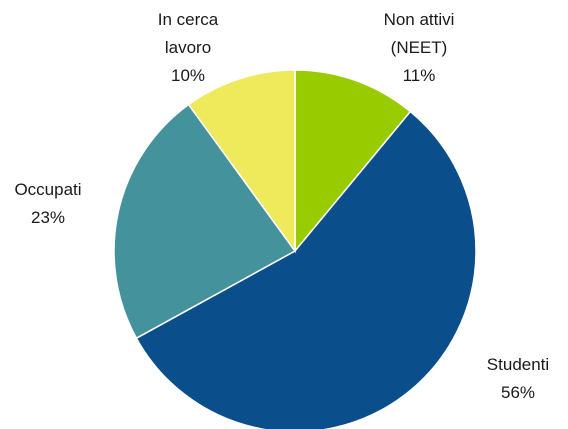  I want to click on pie-label-1: Studenti 56%, so click(518, 378).